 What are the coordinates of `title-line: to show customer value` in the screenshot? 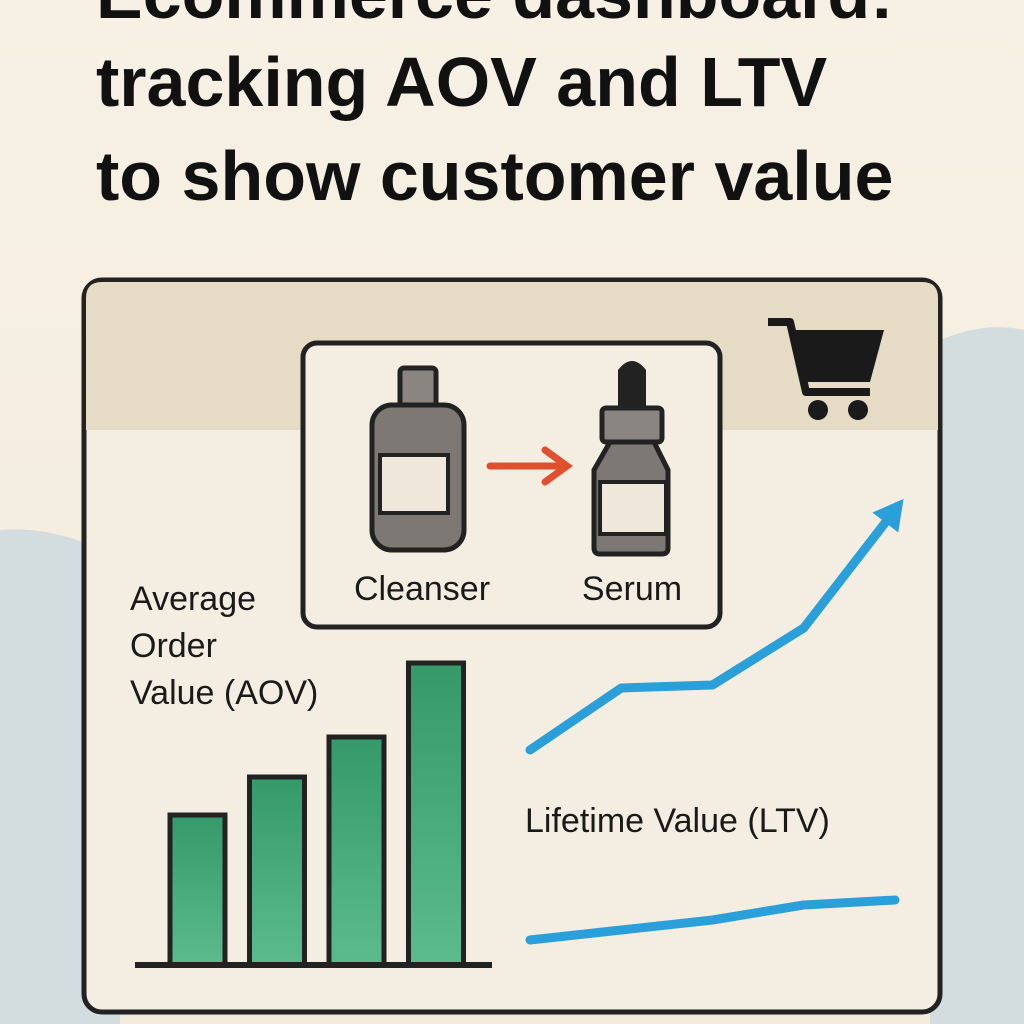 It's located at (494, 176).